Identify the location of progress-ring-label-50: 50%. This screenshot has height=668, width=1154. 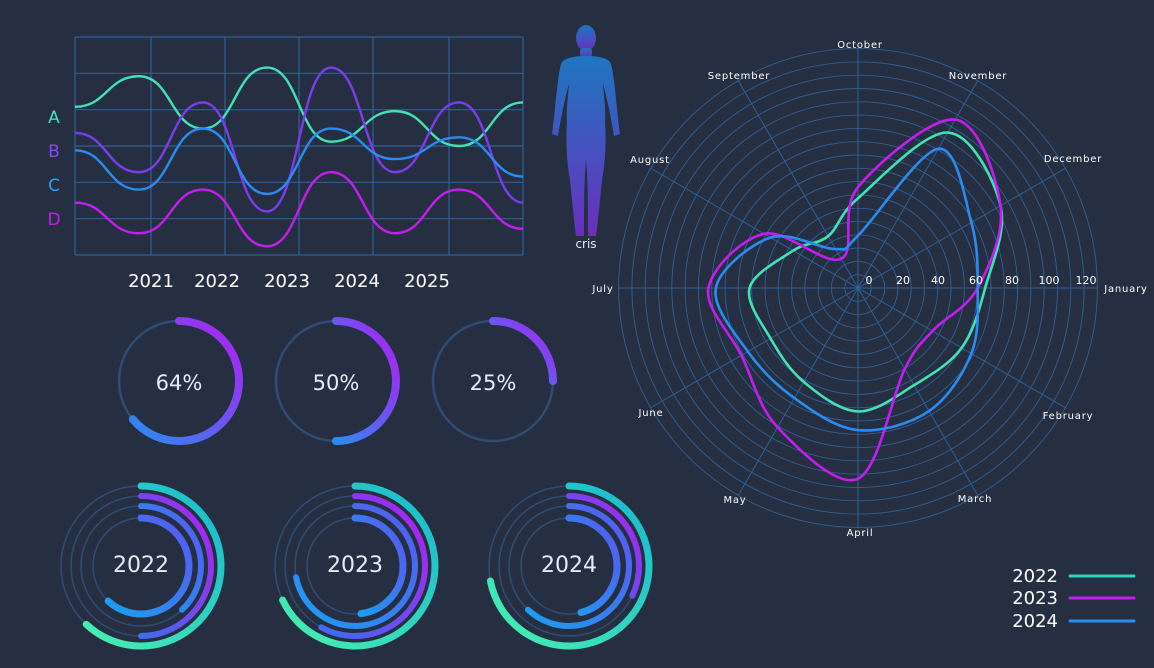
(336, 383).